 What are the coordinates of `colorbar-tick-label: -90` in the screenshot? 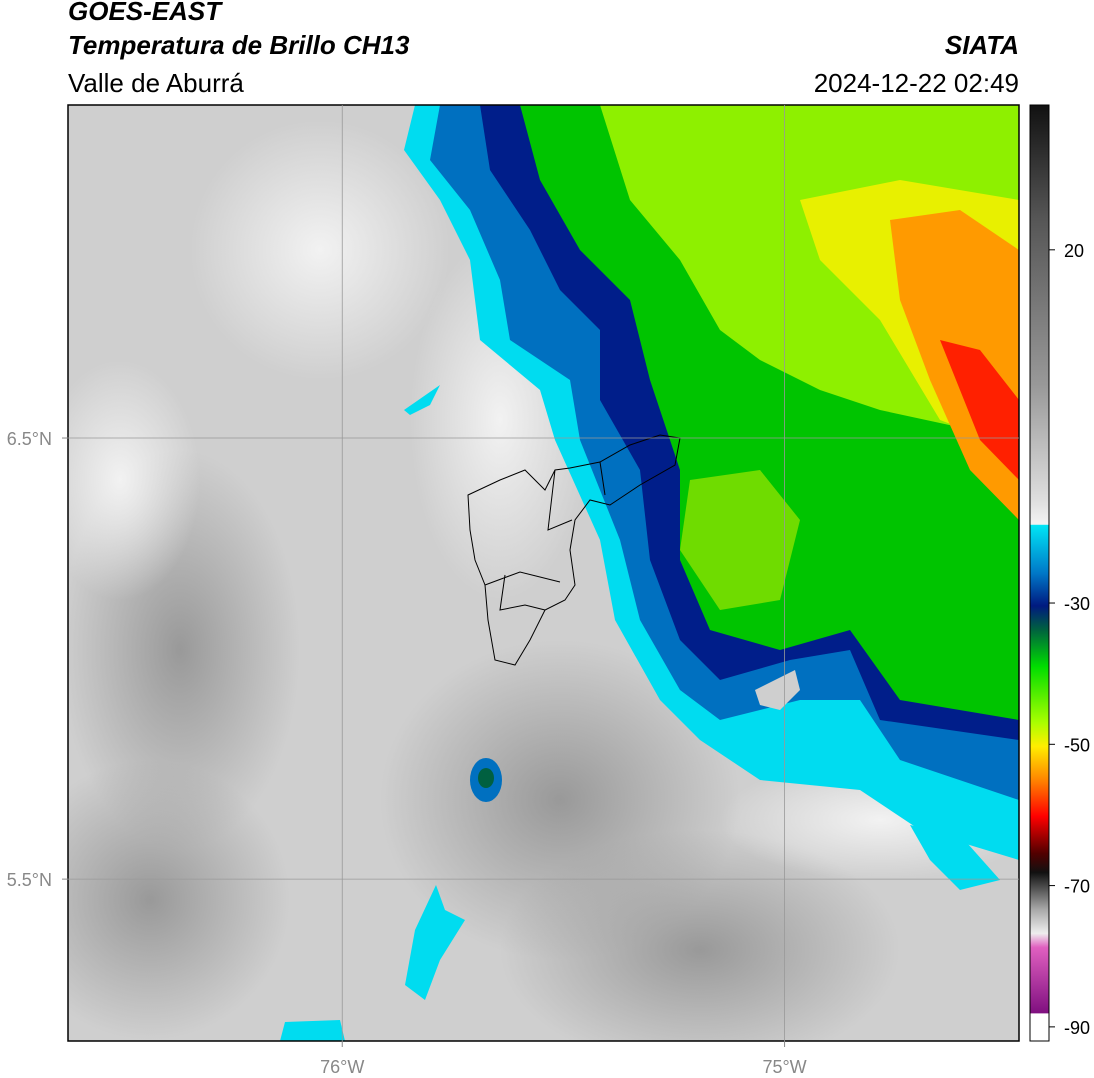 It's located at (1077, 1028).